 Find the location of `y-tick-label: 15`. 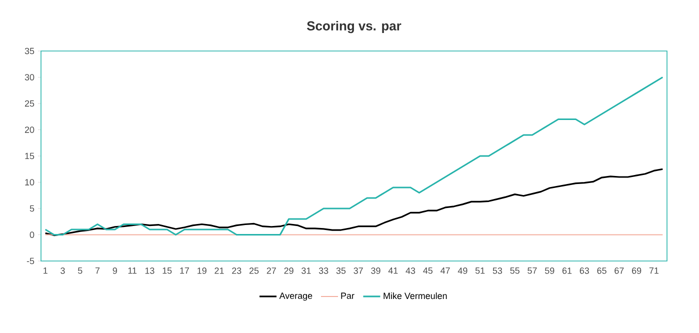

y-tick-label: 15 is located at coordinates (29, 156).